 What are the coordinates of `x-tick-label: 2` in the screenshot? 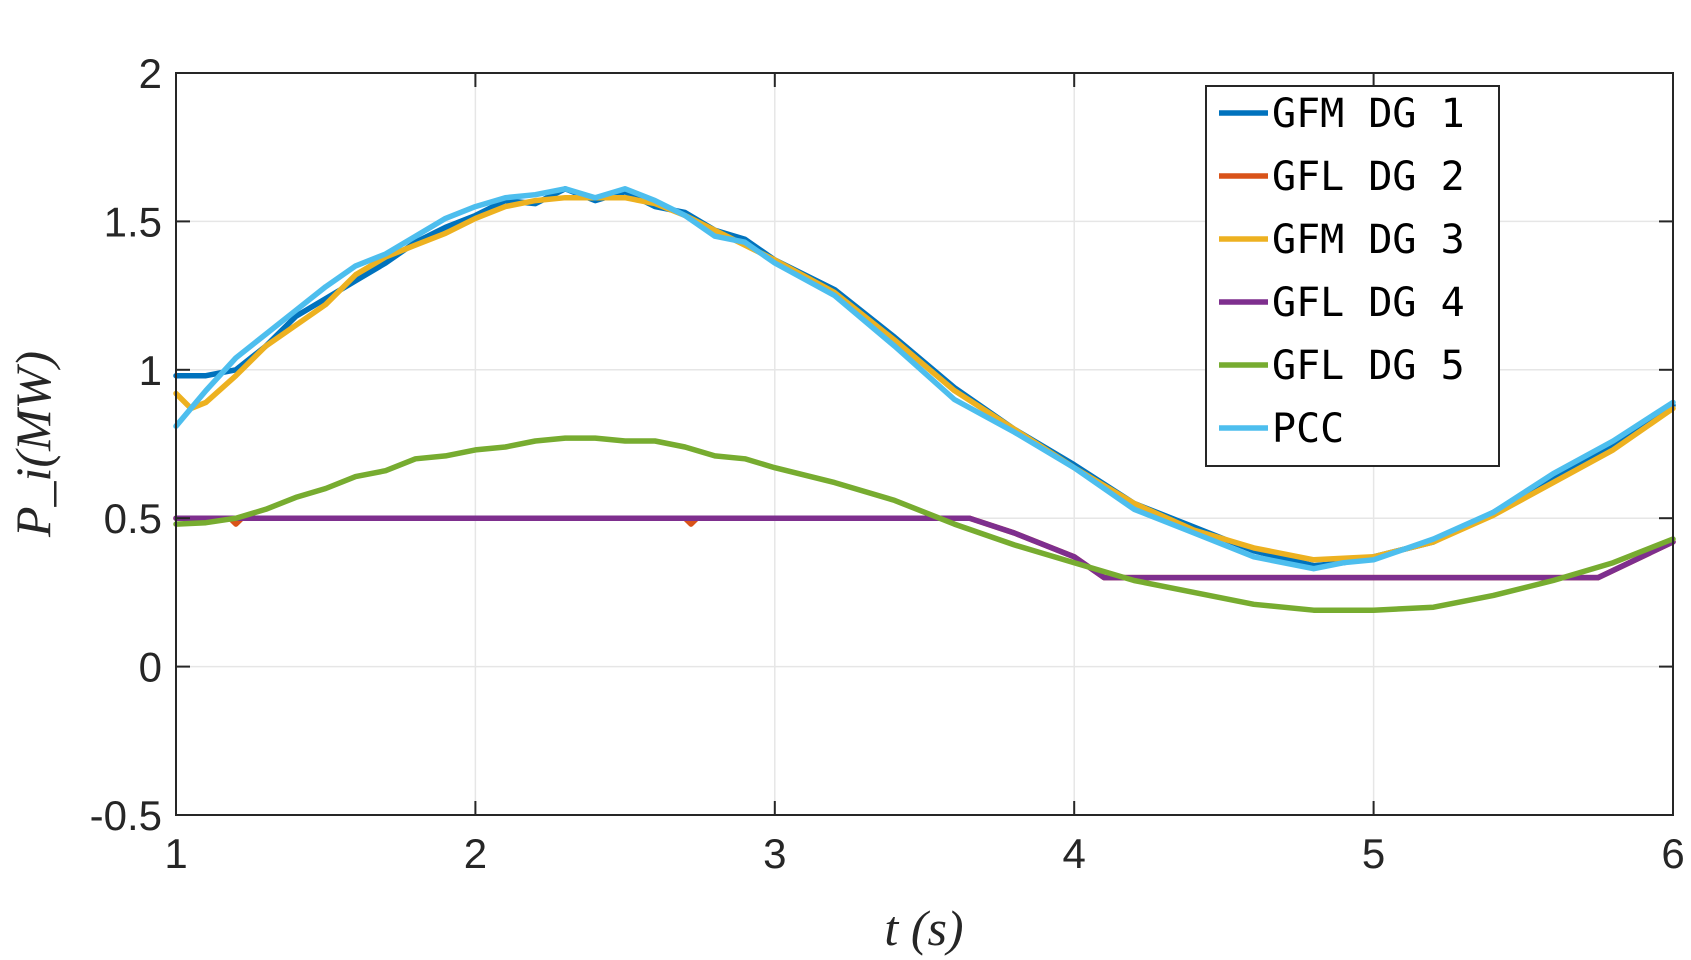 It's located at (475, 853).